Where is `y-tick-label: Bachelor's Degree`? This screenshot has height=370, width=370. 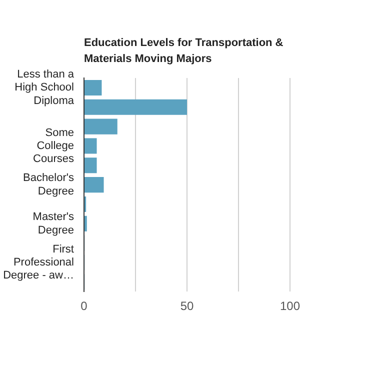
y-tick-label: Bachelor's Degree is located at coordinates (48, 185).